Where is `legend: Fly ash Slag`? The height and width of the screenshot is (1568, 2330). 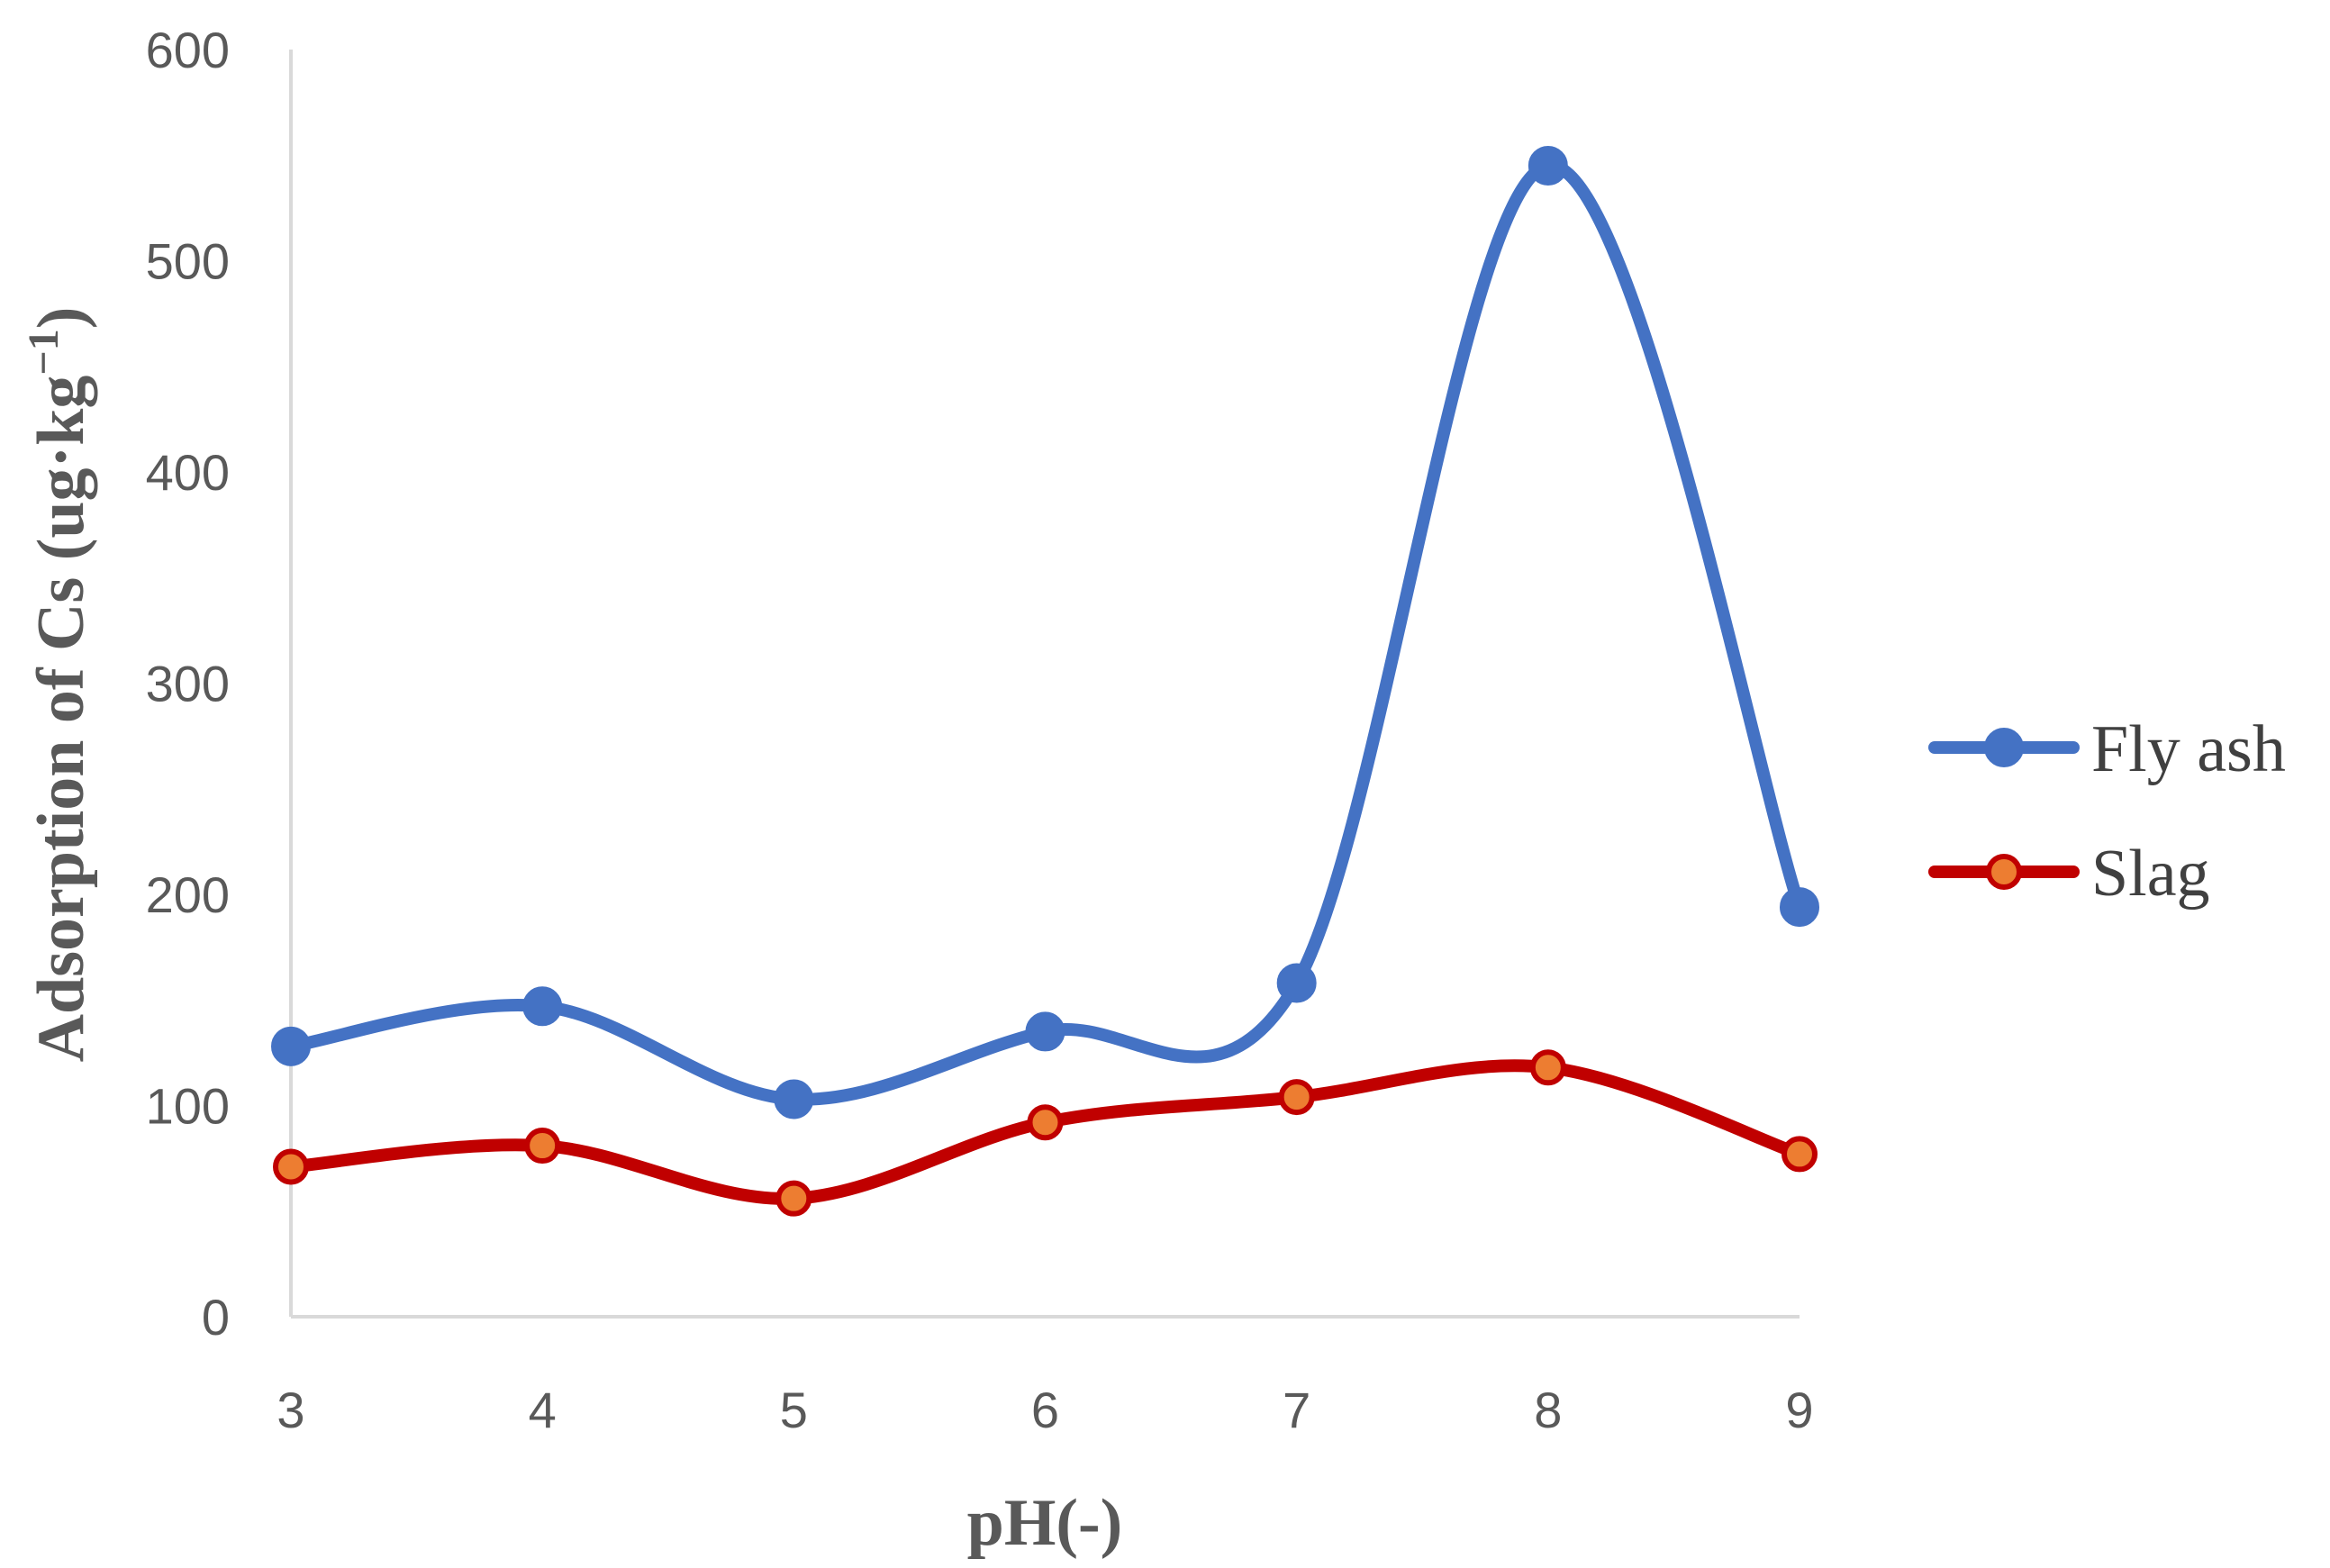
legend: Fly ash Slag is located at coordinates (2107, 811).